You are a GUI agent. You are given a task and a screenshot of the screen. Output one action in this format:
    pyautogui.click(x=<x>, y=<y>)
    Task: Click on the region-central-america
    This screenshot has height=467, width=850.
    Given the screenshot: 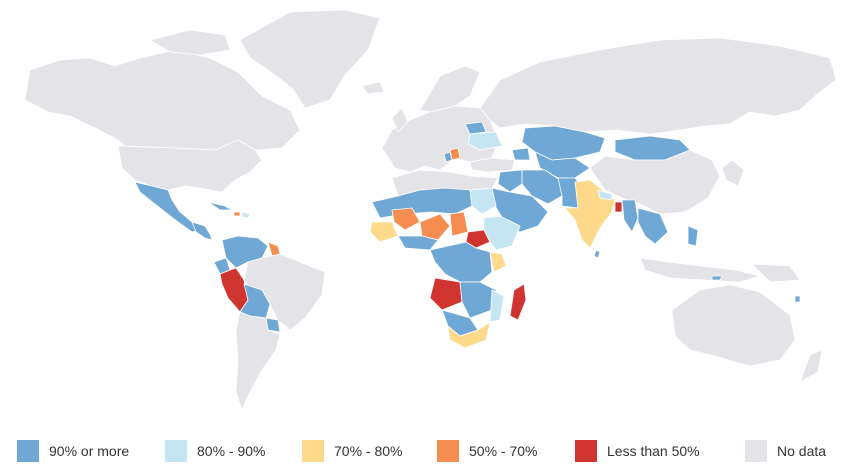 What is the action you would take?
    pyautogui.click(x=202, y=231)
    